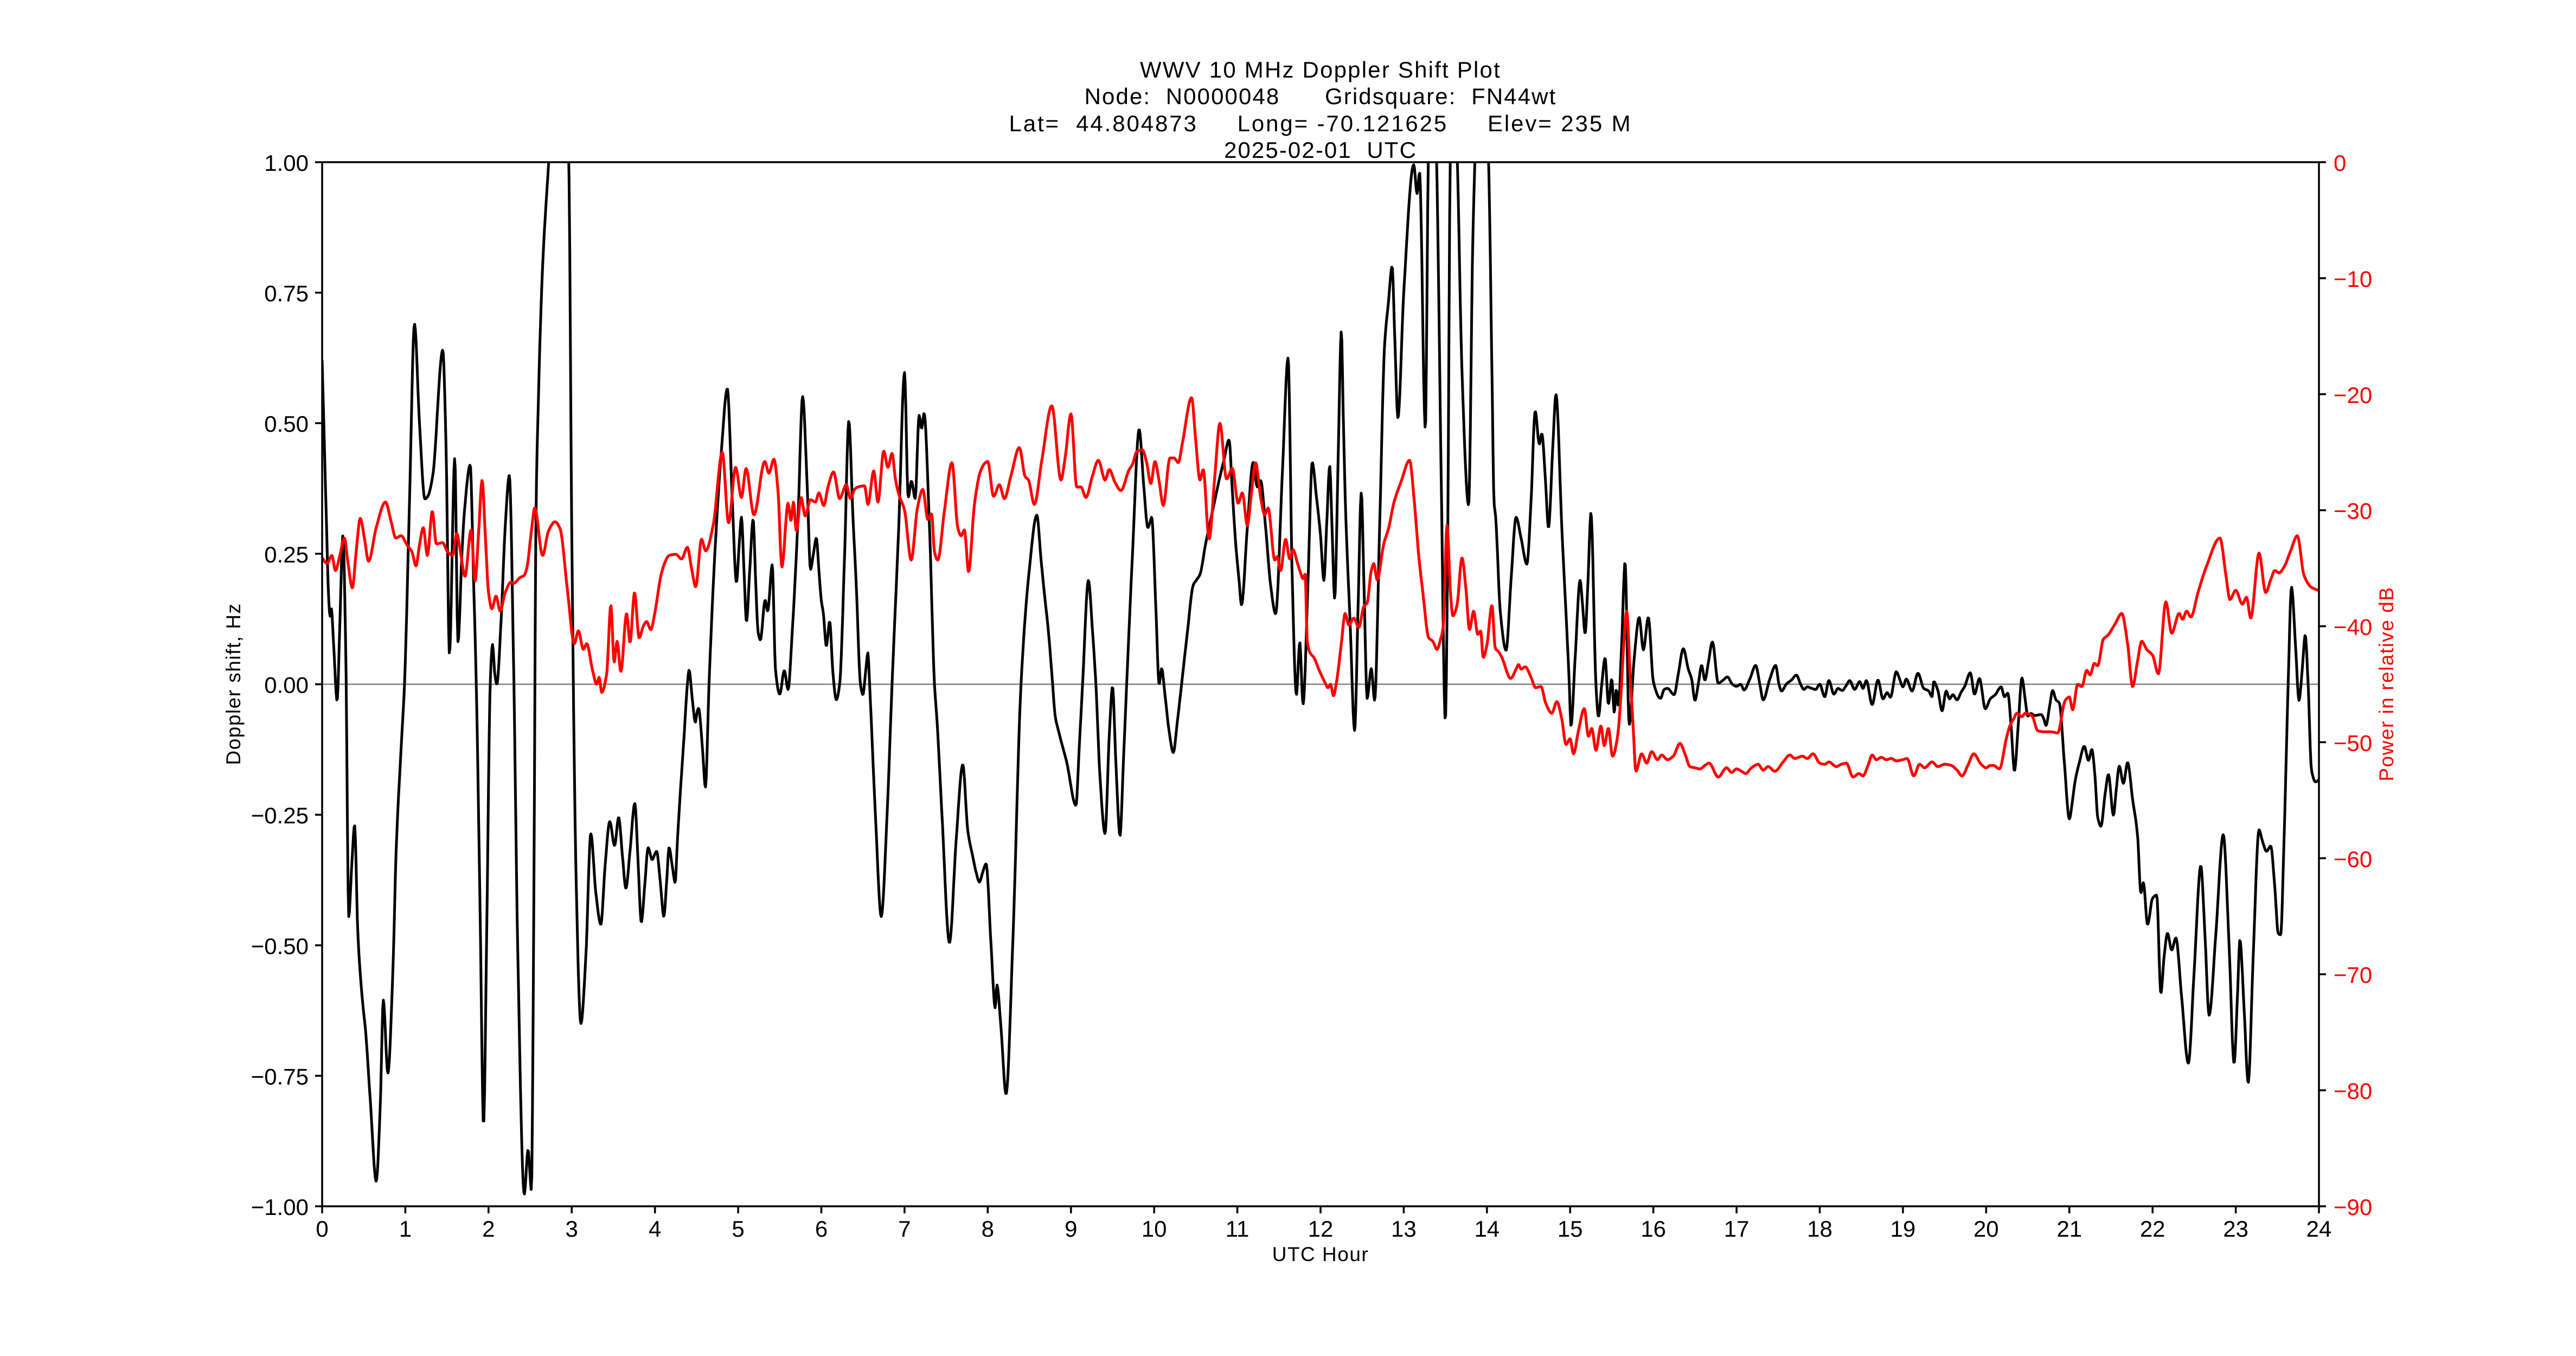 The height and width of the screenshot is (1356, 2576). Describe the element at coordinates (286, 163) in the screenshot. I see `svg-text: 1.00` at that location.